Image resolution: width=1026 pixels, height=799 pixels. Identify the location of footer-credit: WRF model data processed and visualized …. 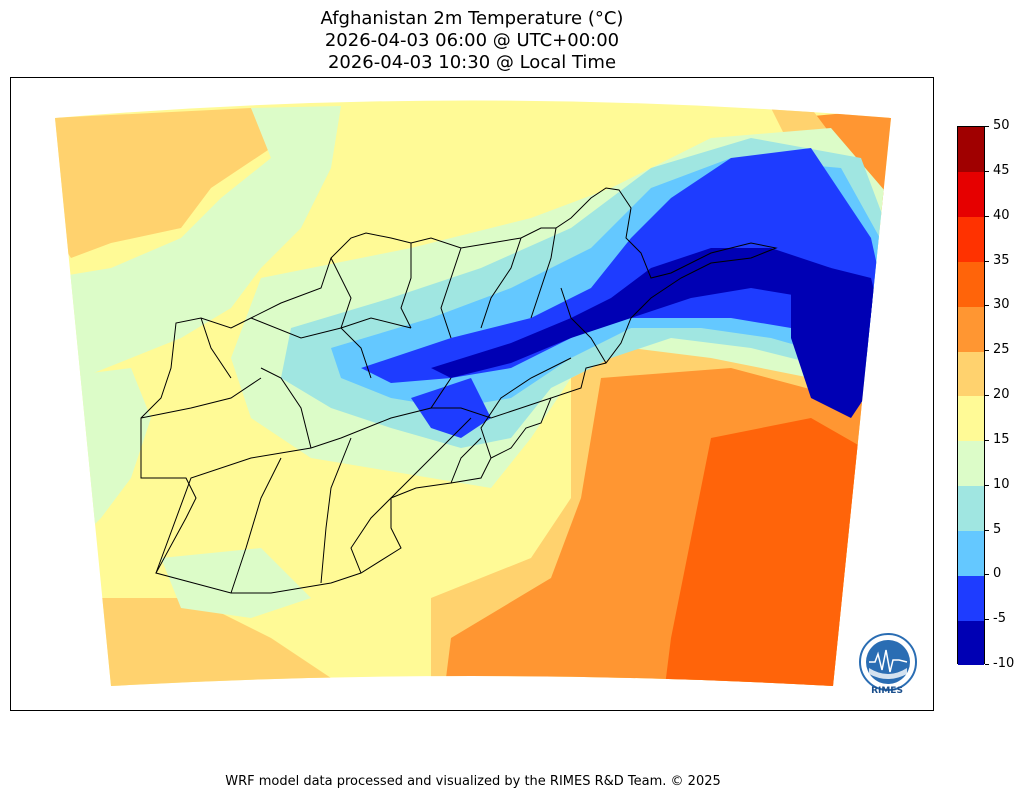
(473, 781).